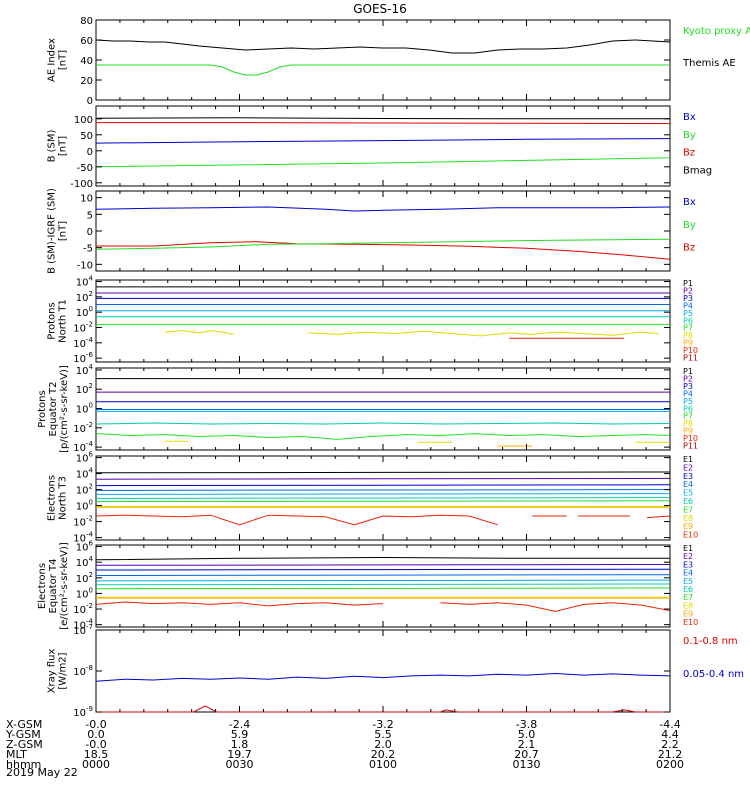 This screenshot has width=750, height=800. Describe the element at coordinates (688, 614) in the screenshot. I see `legend-entry: E9` at that location.